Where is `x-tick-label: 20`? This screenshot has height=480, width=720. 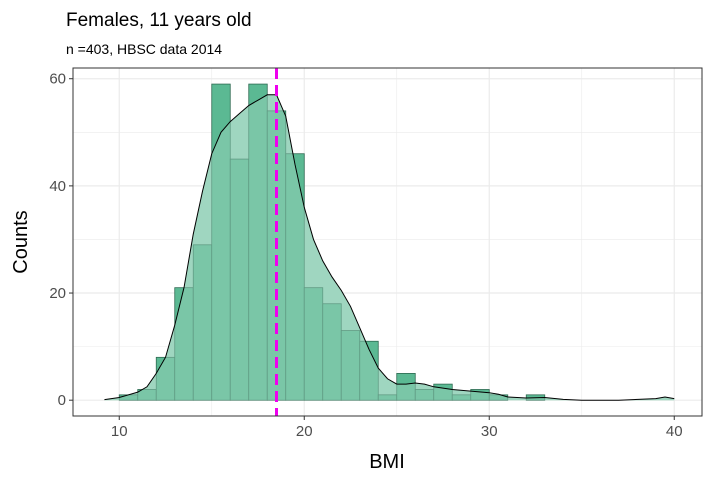
x-tick-label: 20 is located at coordinates (304, 431).